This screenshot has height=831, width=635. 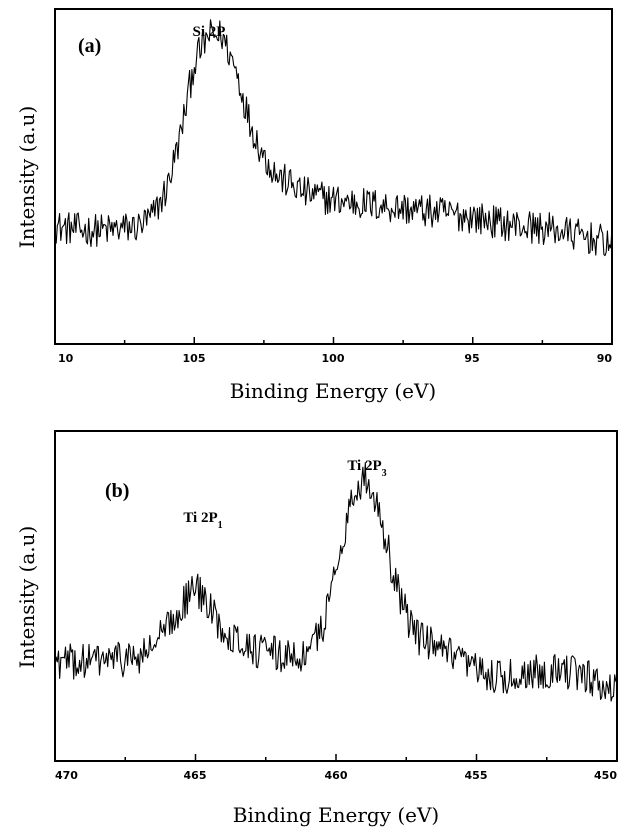 I want to click on panel-a-label: (a), so click(x=89, y=46).